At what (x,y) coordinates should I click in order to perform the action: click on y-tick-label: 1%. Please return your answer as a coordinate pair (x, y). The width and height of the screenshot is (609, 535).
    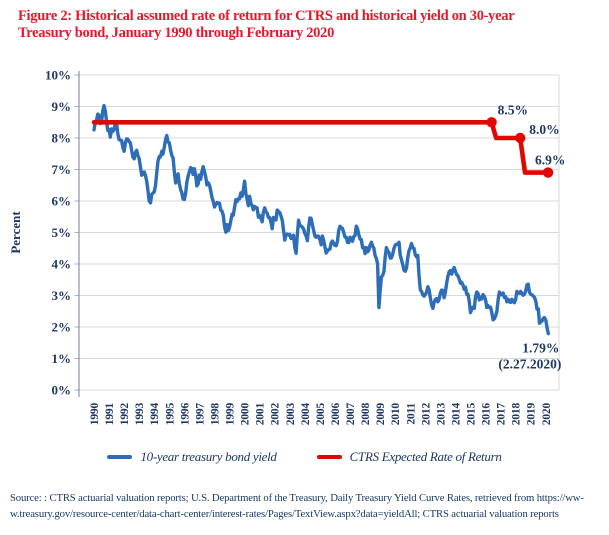
    Looking at the image, I should click on (62, 358).